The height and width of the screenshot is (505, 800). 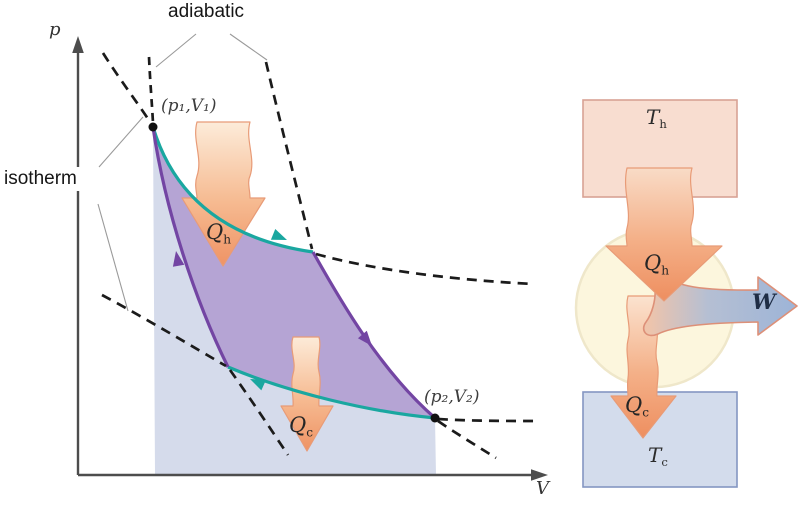 What do you see at coordinates (232, 190) in the screenshot?
I see `isotherm-hot-curve` at bounding box center [232, 190].